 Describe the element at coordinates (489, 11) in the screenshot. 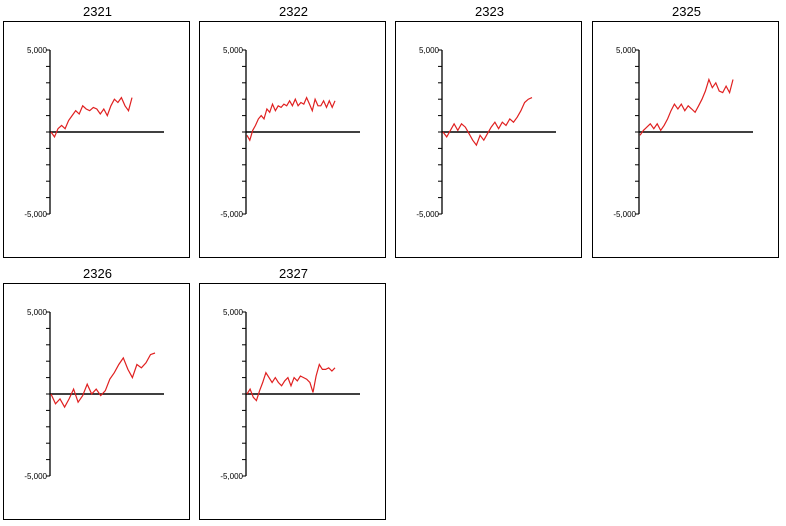

I see `chart-title: 2323` at that location.